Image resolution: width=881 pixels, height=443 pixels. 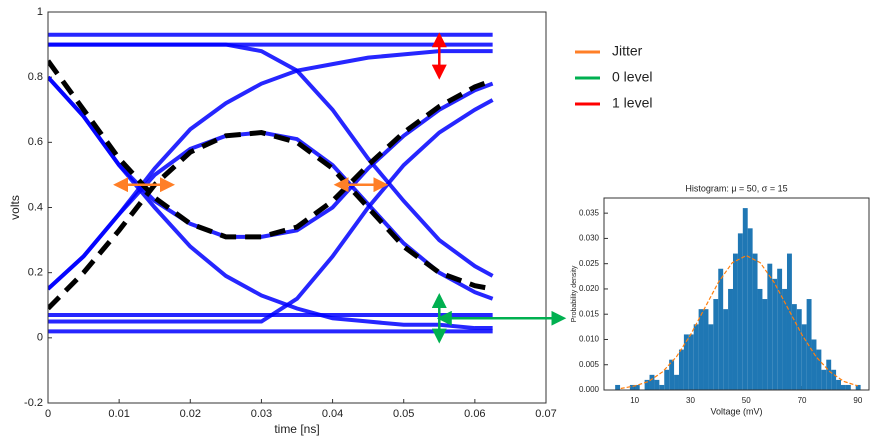 I want to click on legend-label: Jitter, so click(x=627, y=51).